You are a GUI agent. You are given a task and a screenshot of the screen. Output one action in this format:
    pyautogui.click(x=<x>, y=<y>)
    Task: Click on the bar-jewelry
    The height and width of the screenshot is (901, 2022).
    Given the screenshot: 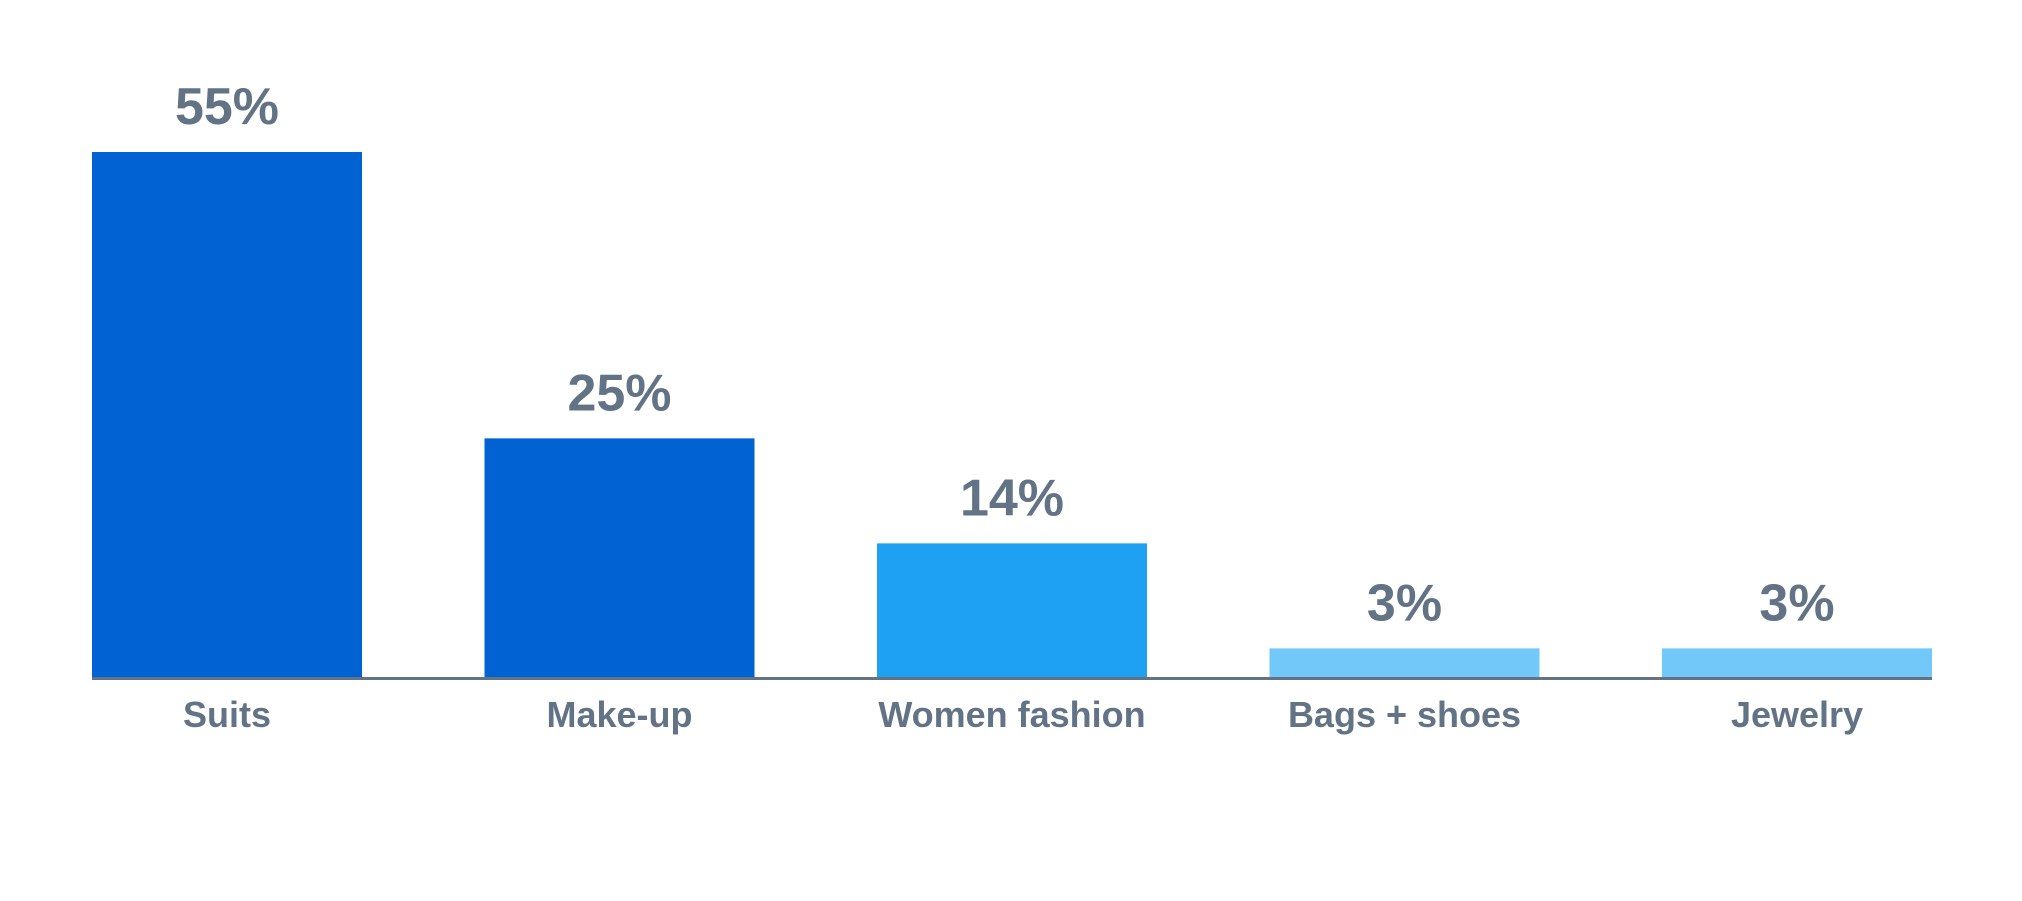 What is the action you would take?
    pyautogui.click(x=1797, y=662)
    